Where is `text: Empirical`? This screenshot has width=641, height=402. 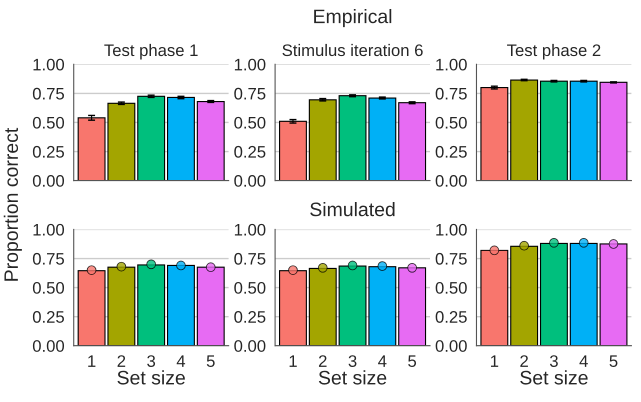 text: Empirical is located at coordinates (353, 18).